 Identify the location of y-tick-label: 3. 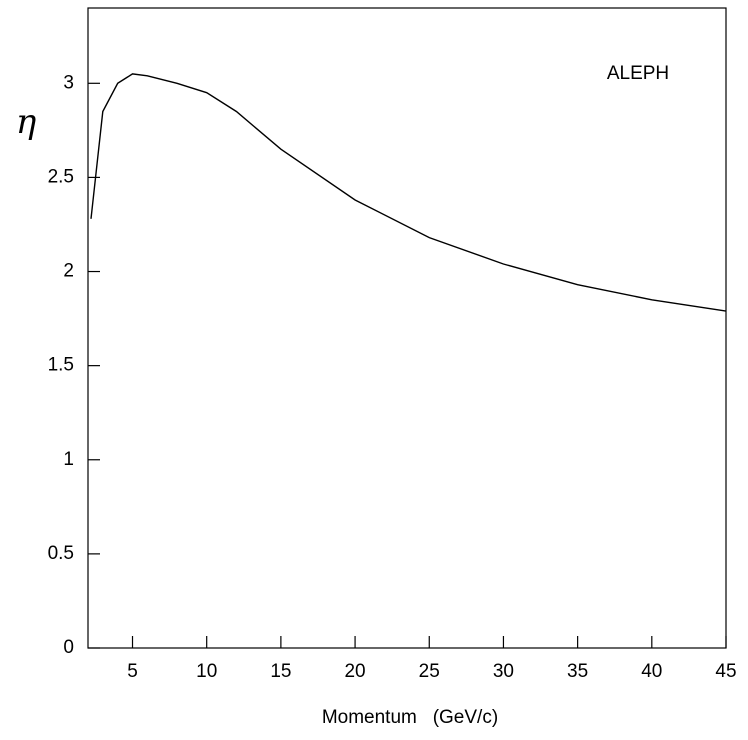
(68, 82).